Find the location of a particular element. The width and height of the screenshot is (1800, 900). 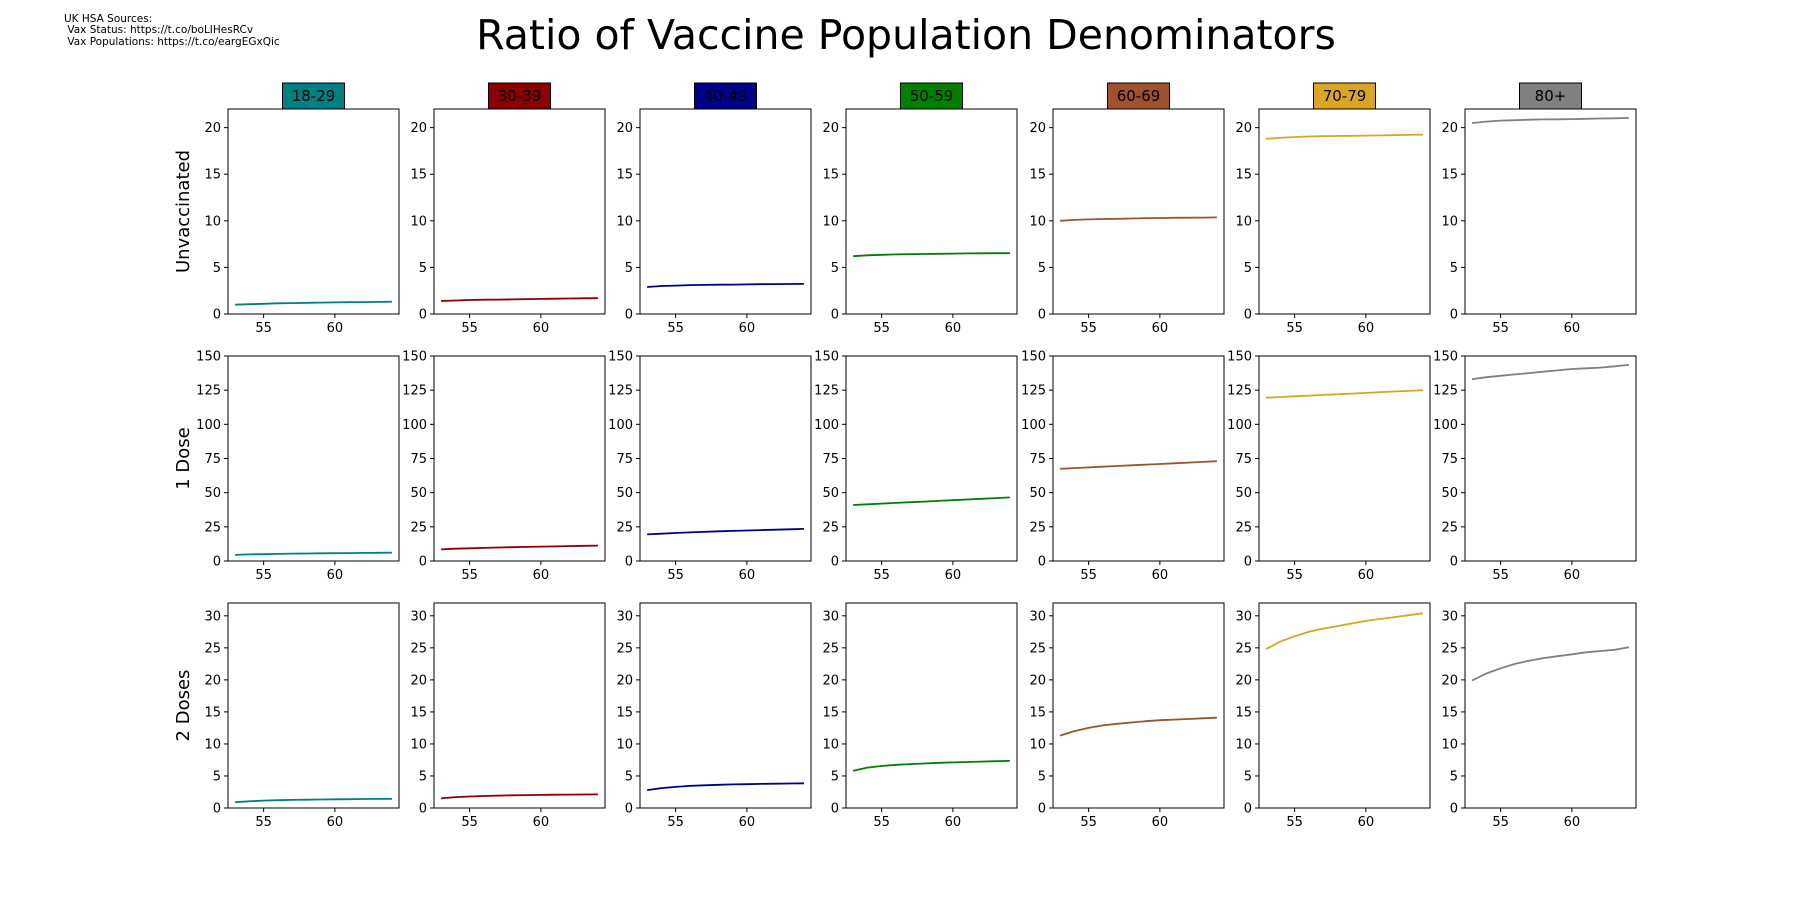

panel: 40-49 0 5 10 15 20 55 60 is located at coordinates (714, 209).